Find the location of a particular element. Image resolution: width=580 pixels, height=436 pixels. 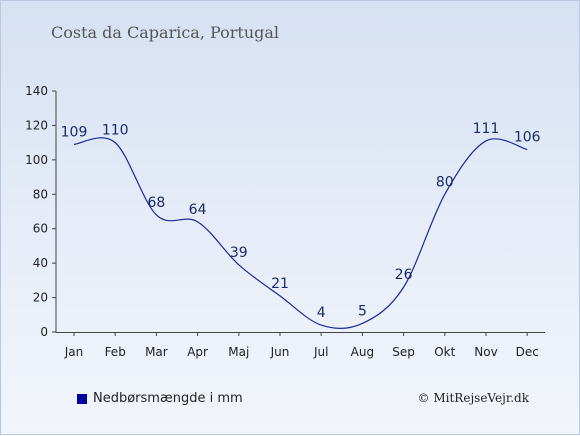

y-tick-label: 60 is located at coordinates (40, 229).